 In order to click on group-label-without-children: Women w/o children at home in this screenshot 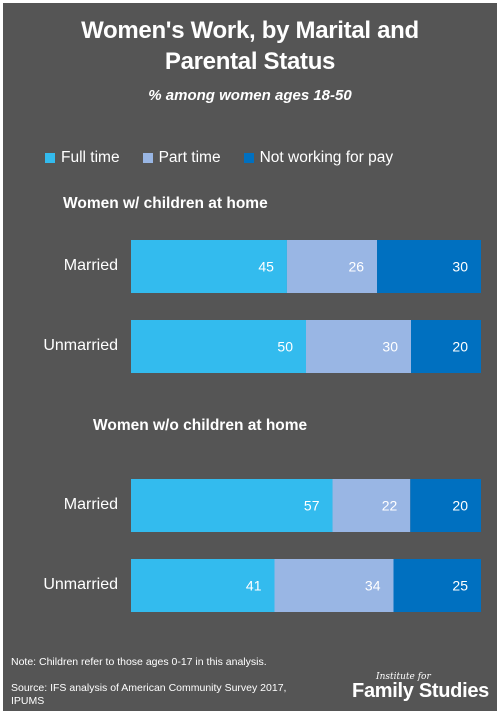, I will do `click(200, 425)`.